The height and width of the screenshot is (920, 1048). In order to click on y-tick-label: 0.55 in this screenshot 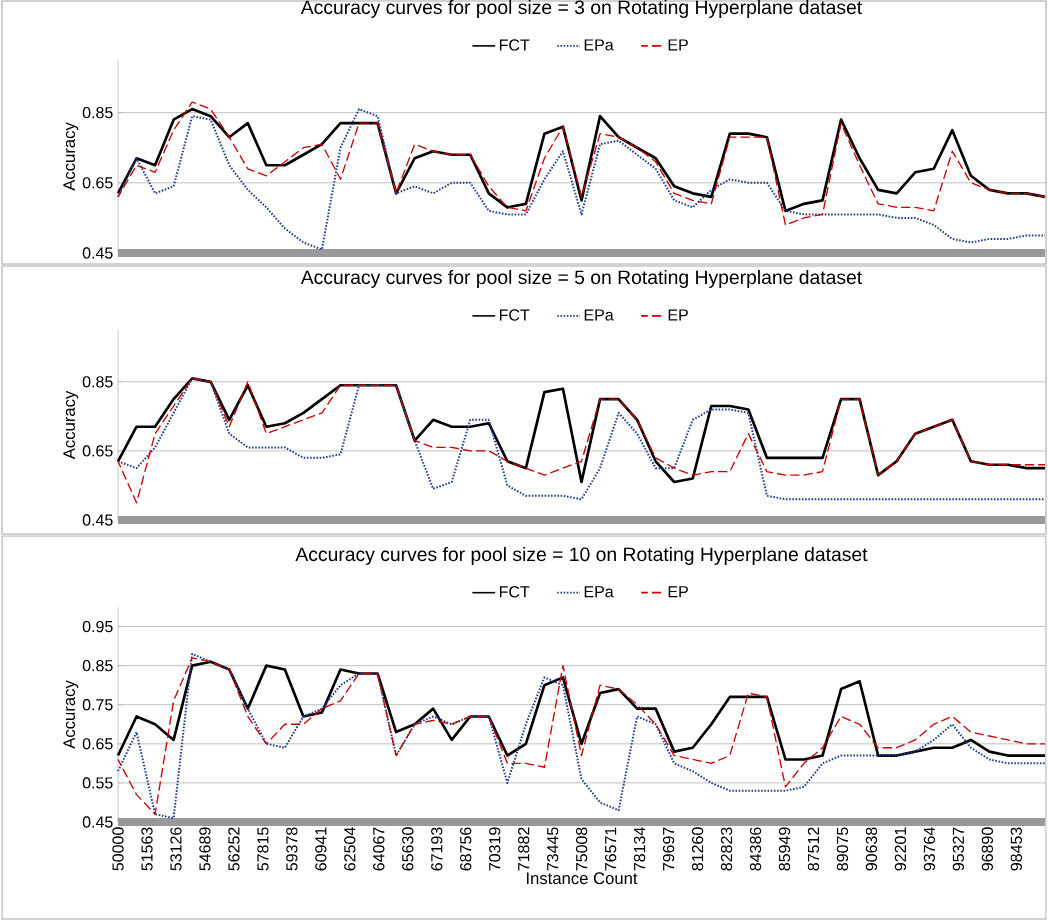, I will do `click(97, 783)`.